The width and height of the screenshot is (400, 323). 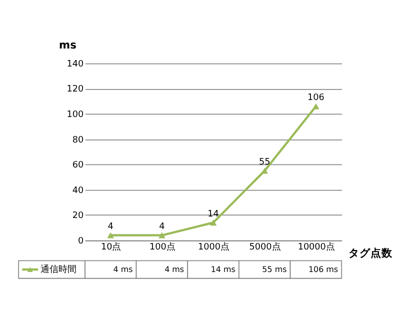 What do you see at coordinates (265, 247) in the screenshot?
I see `x-tick-label: 5000点` at bounding box center [265, 247].